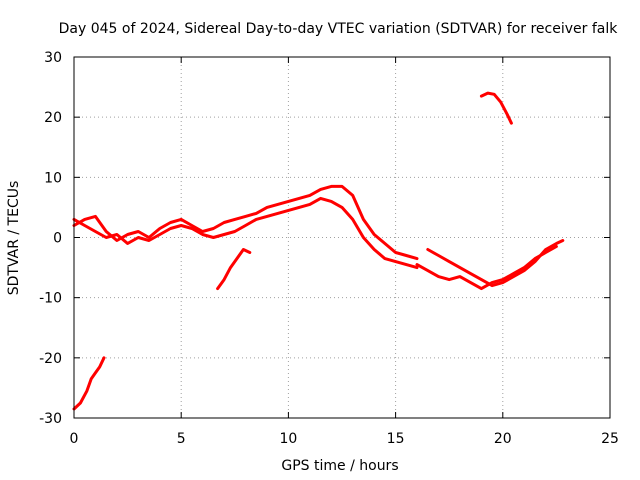  I want to click on x-tick-label: 20, so click(503, 439).